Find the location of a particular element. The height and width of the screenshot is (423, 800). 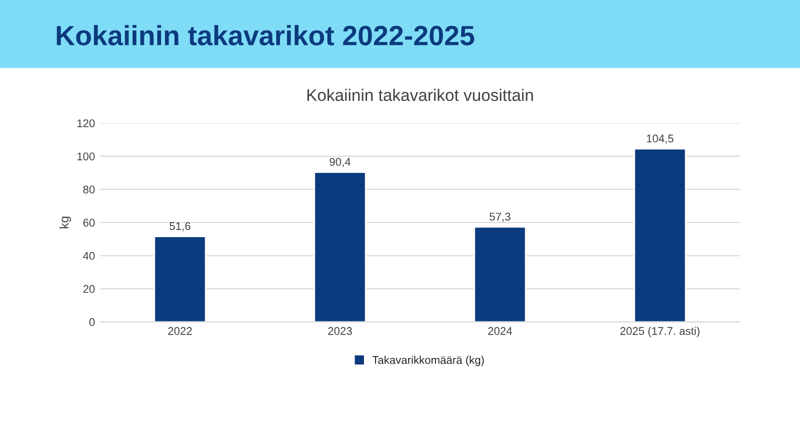

y-tick-label: 40 is located at coordinates (89, 256).